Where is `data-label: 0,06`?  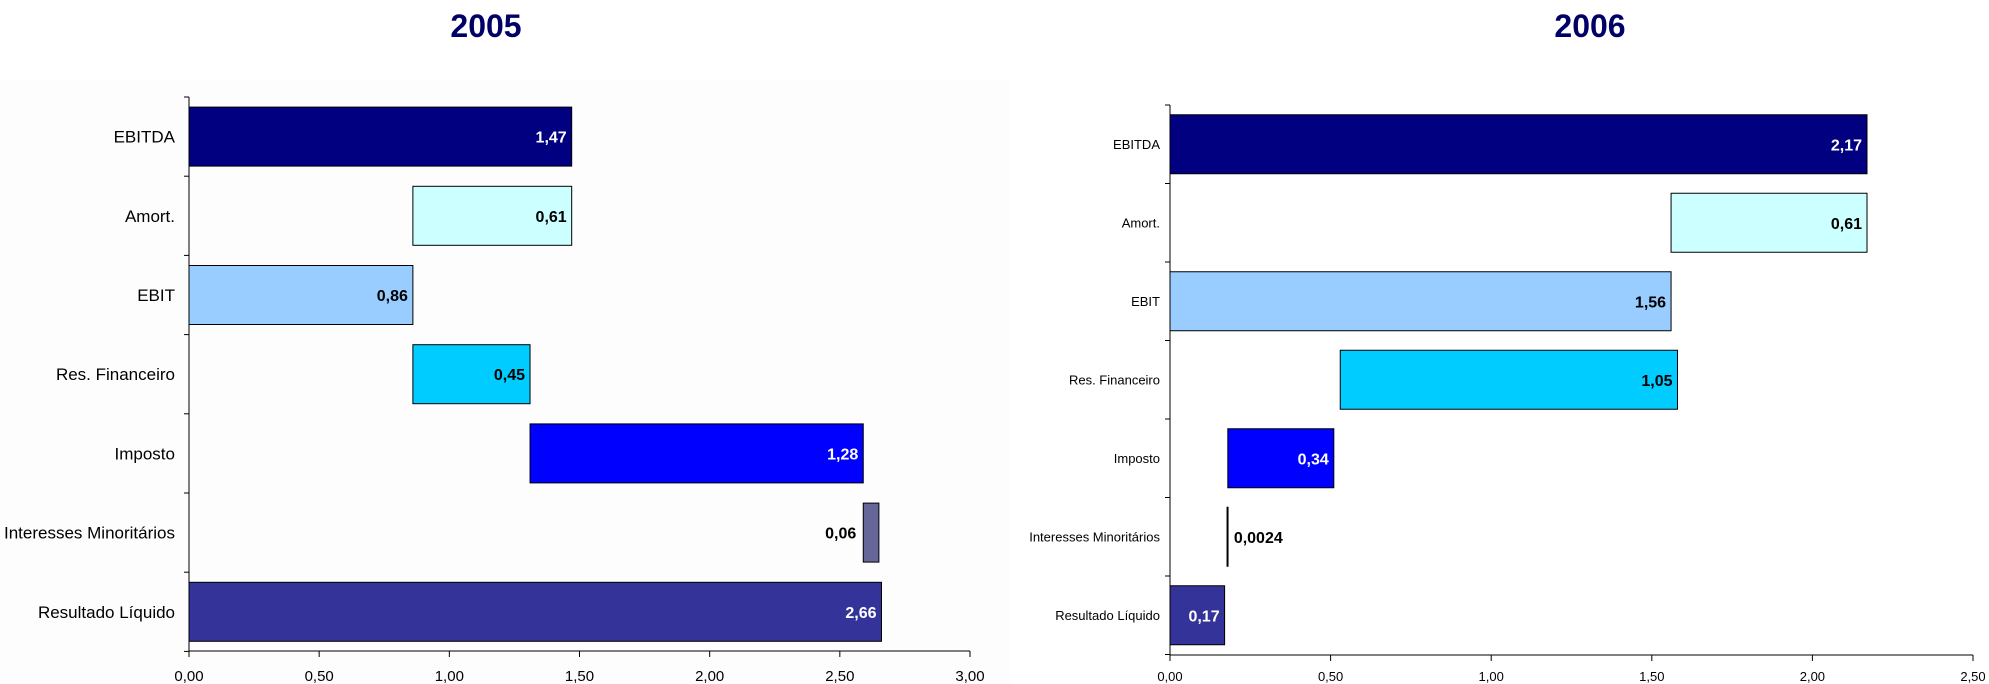 data-label: 0,06 is located at coordinates (840, 534).